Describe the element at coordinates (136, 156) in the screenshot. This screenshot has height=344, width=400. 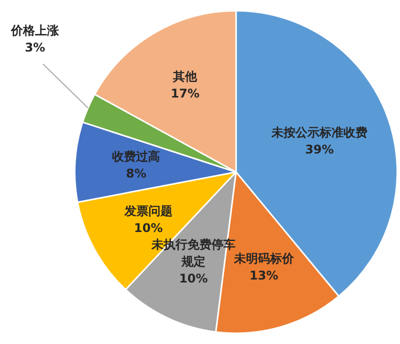
I see `slice-label: 收费过高` at that location.